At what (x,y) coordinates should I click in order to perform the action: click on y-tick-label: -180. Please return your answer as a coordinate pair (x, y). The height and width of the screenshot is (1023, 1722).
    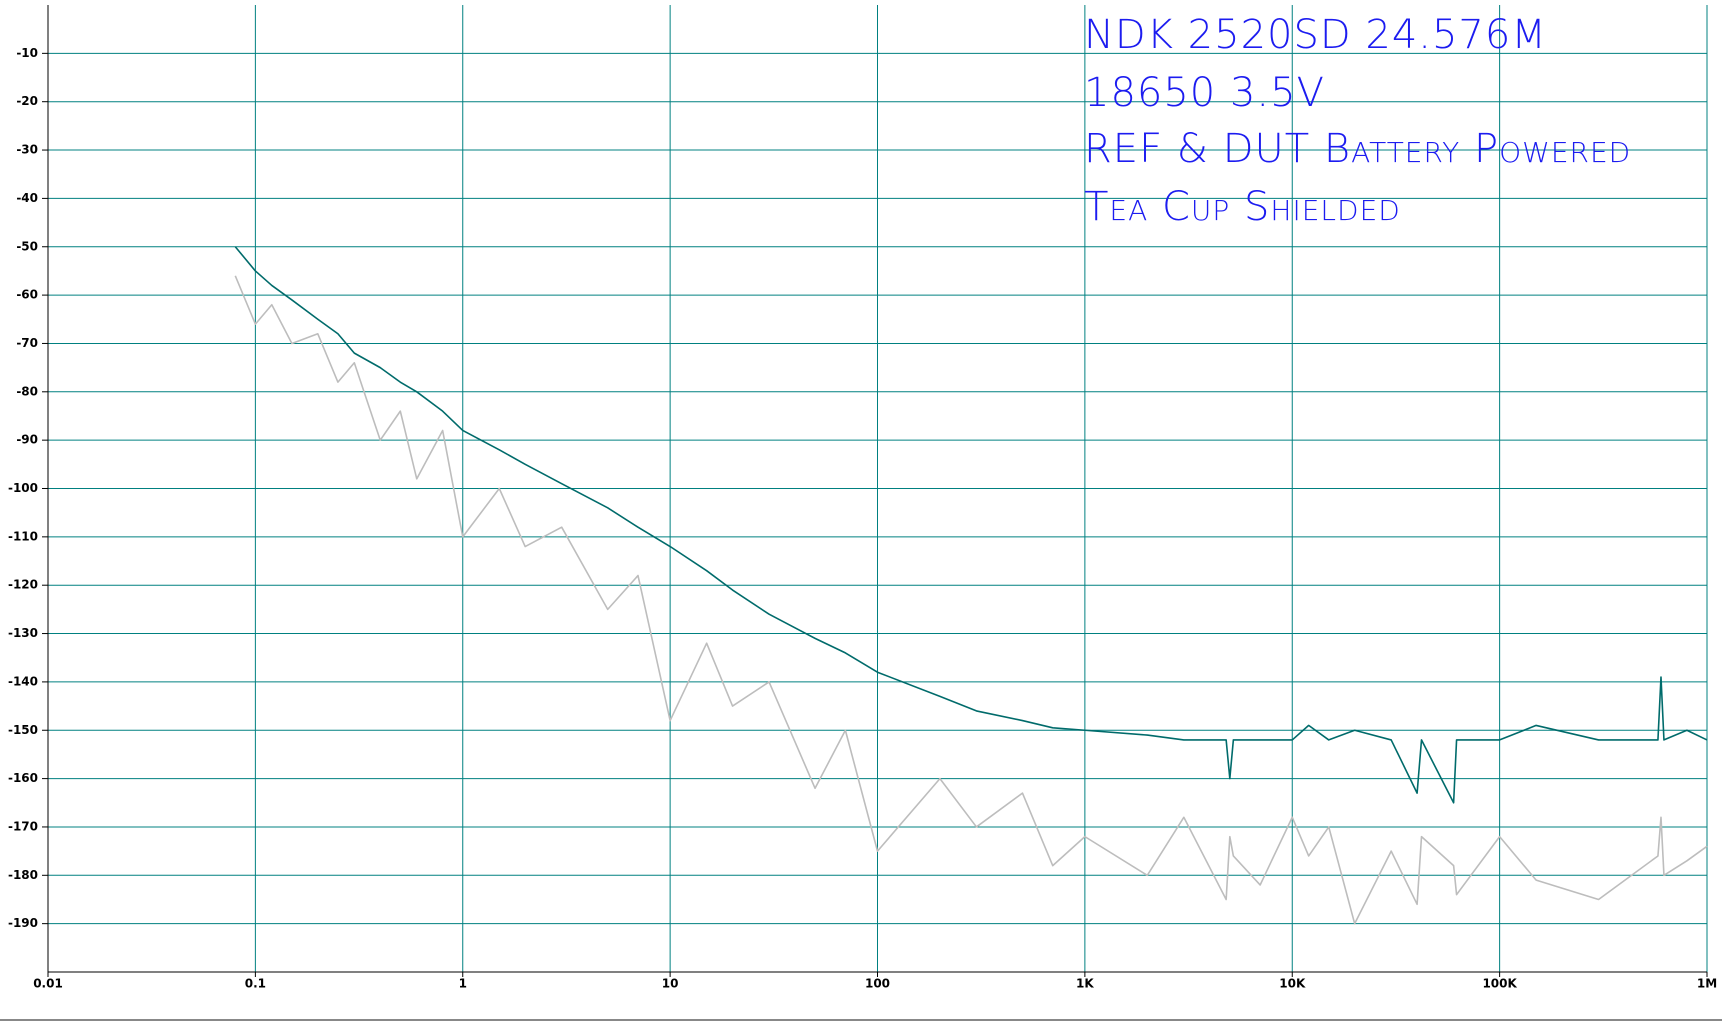
    Looking at the image, I should click on (23, 875).